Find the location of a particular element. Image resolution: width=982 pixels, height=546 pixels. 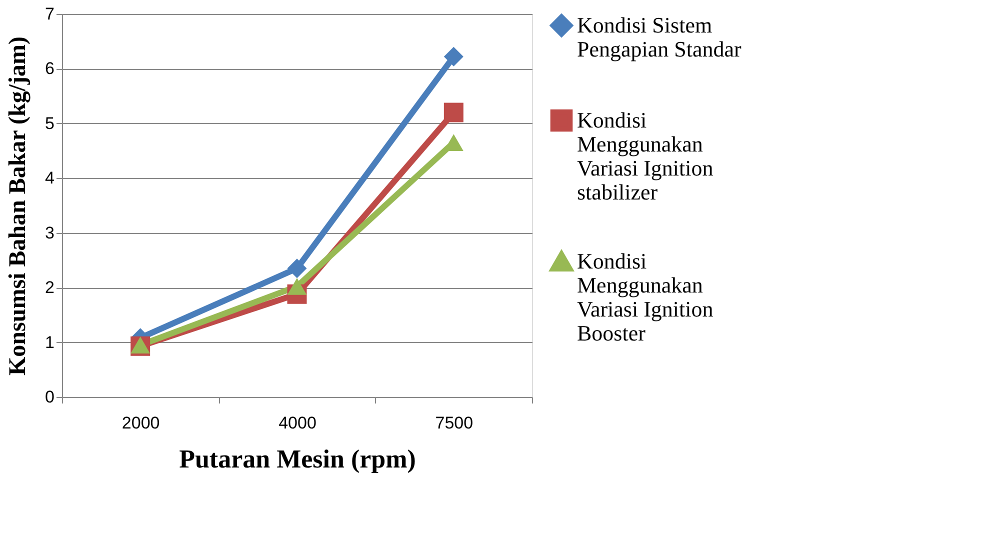

x-tick-label: 7500 is located at coordinates (454, 423).